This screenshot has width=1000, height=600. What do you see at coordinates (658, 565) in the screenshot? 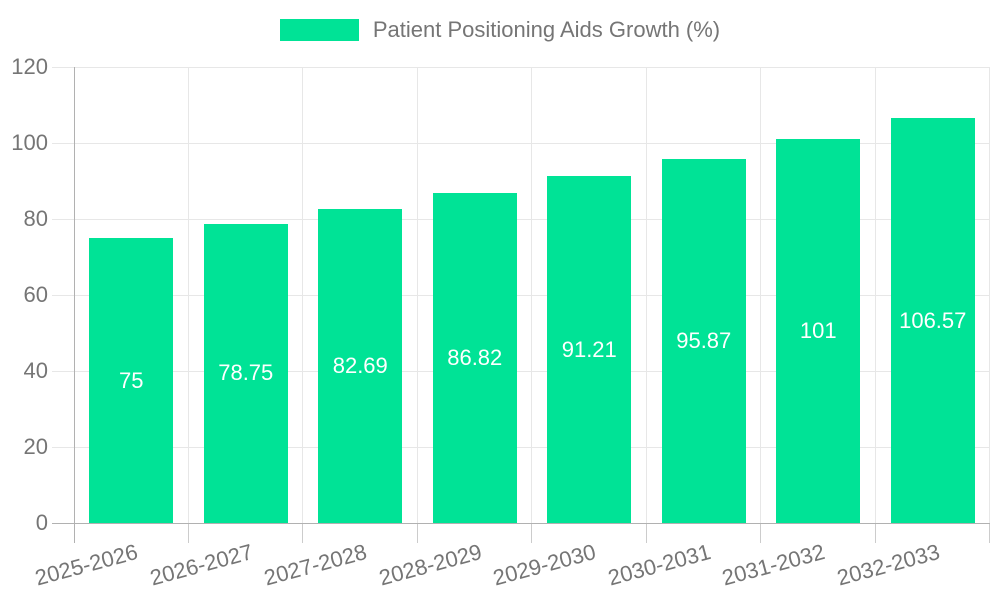
I see `x-axis-label: 2030-2031` at bounding box center [658, 565].